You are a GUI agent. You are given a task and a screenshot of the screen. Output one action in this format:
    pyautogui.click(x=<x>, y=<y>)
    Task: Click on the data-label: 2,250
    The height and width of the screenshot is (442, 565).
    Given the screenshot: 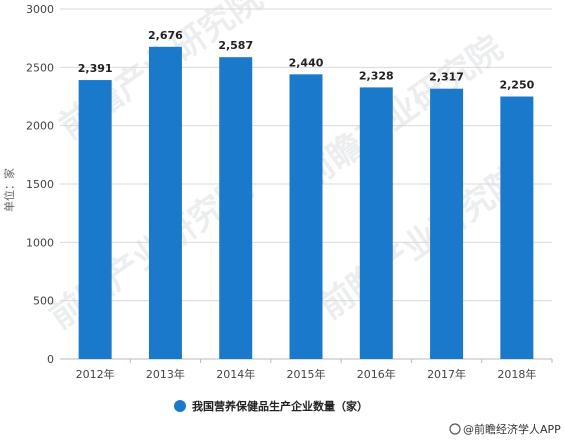 What is the action you would take?
    pyautogui.click(x=516, y=85)
    